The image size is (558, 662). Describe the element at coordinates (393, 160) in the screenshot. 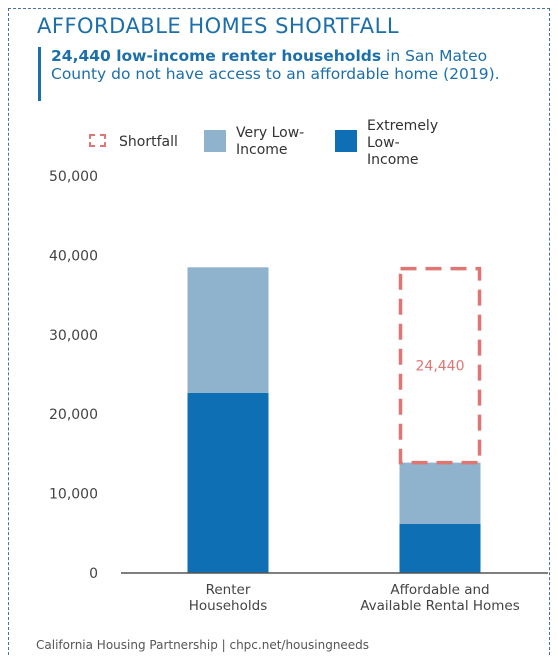

I see `legend-extremely-low-line3: Income` at that location.